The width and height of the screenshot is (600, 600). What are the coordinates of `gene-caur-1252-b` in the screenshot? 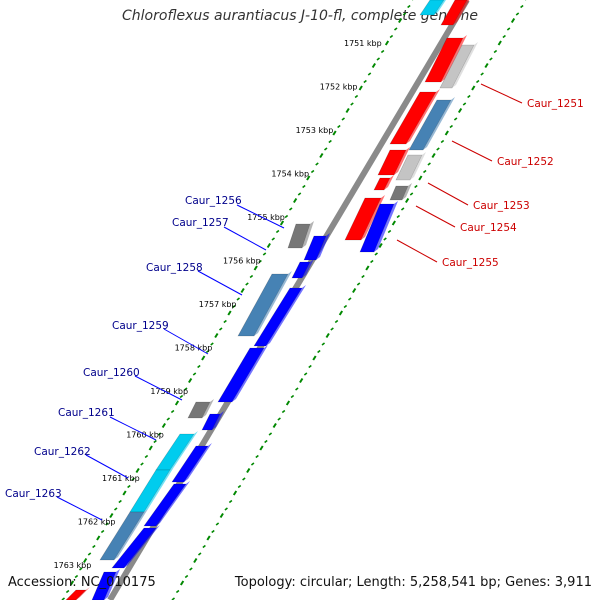 It's located at (431, 124).